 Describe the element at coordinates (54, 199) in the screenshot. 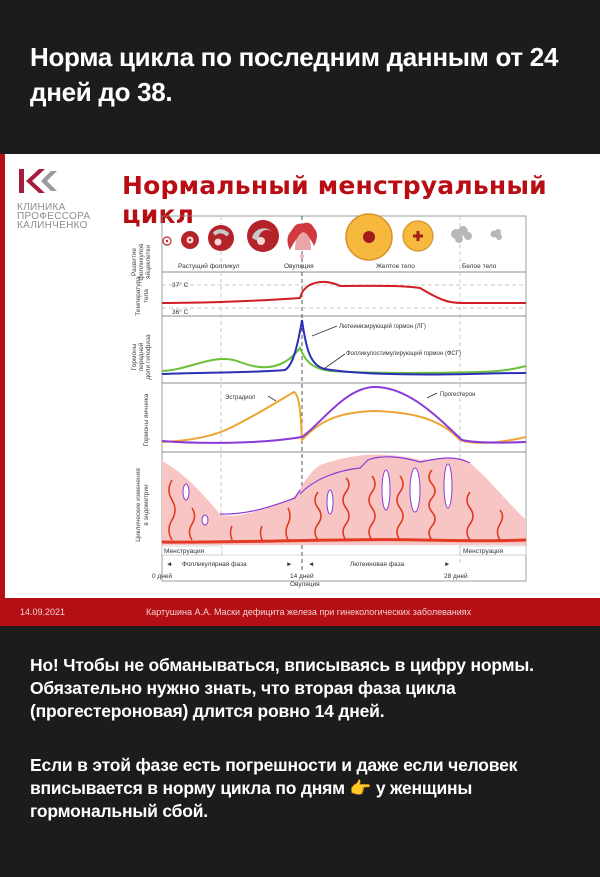

I see `clinic-logo: КЛИНИКА ПРОФЕССОРА КАЛИНЧЕНКО` at that location.